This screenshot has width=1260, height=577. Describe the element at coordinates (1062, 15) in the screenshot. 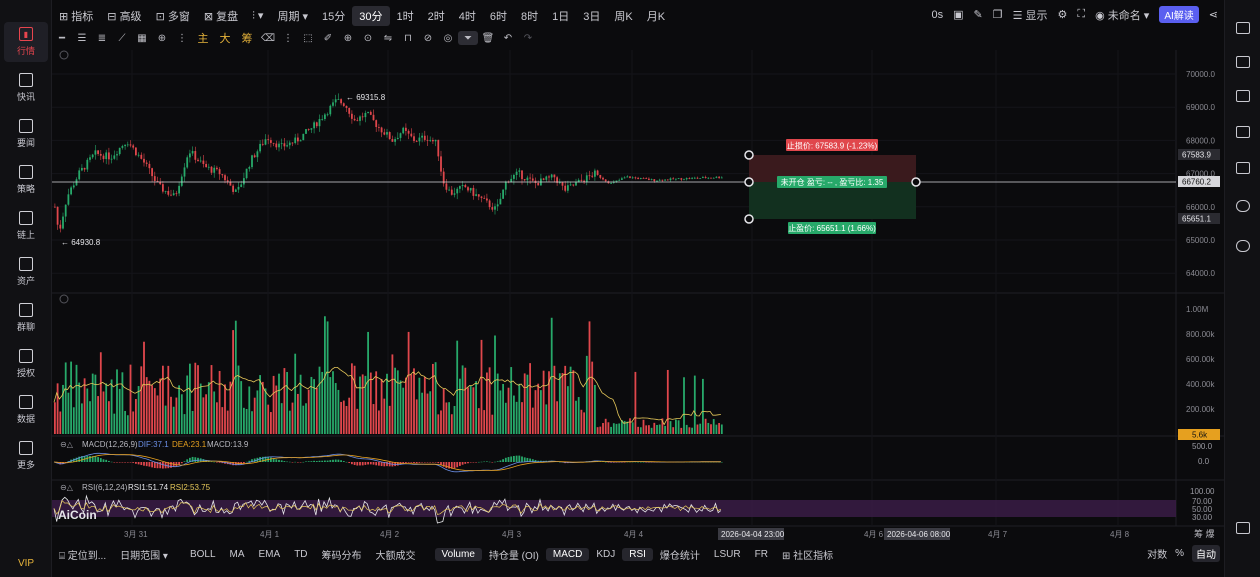

I see `settings-gear-icon: ⚙` at that location.